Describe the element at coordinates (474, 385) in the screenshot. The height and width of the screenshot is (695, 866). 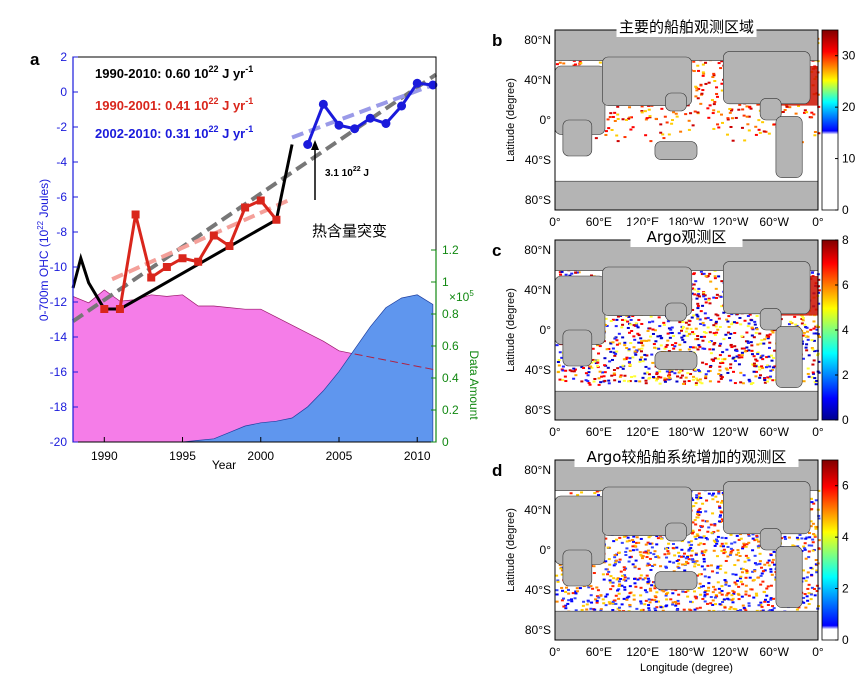
I see `right-axis-label: Data Amount` at that location.